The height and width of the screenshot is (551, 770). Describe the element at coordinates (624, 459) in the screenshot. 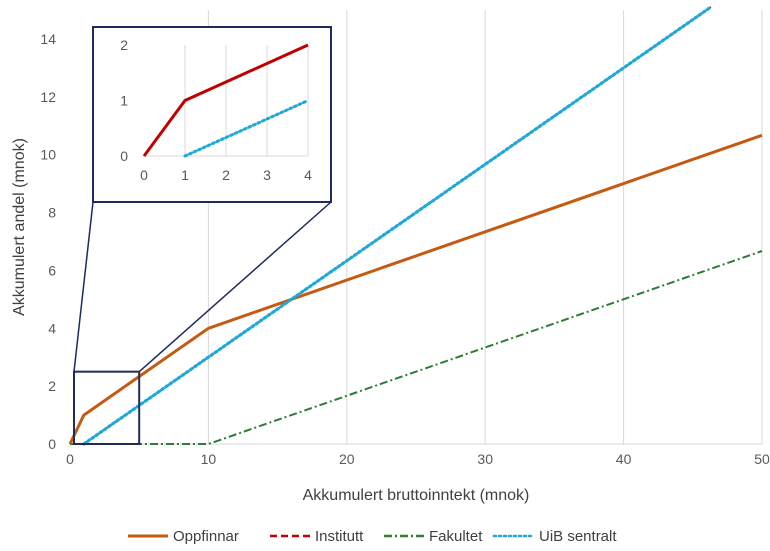

I see `x-tick-label-40: 40` at that location.